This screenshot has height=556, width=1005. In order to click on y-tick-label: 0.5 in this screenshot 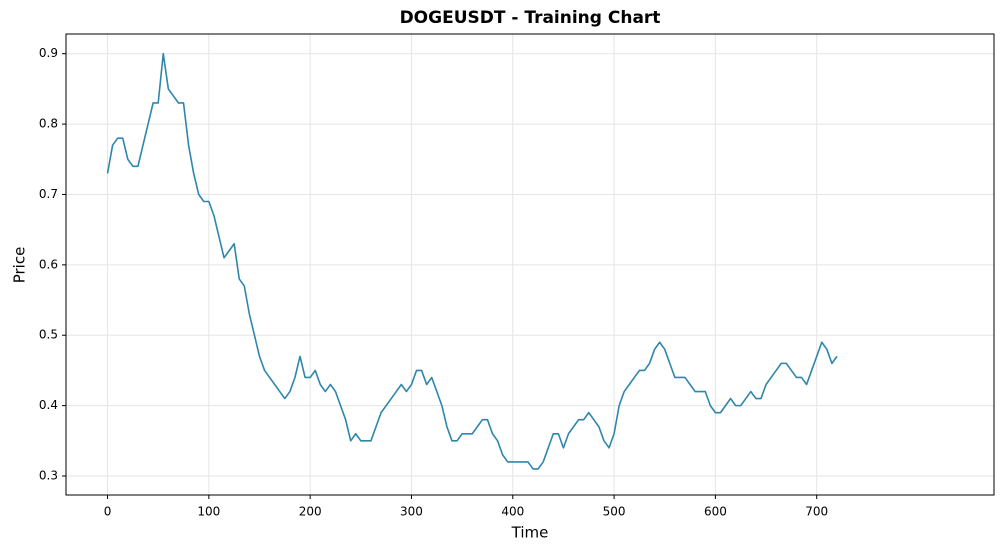, I will do `click(48, 335)`.